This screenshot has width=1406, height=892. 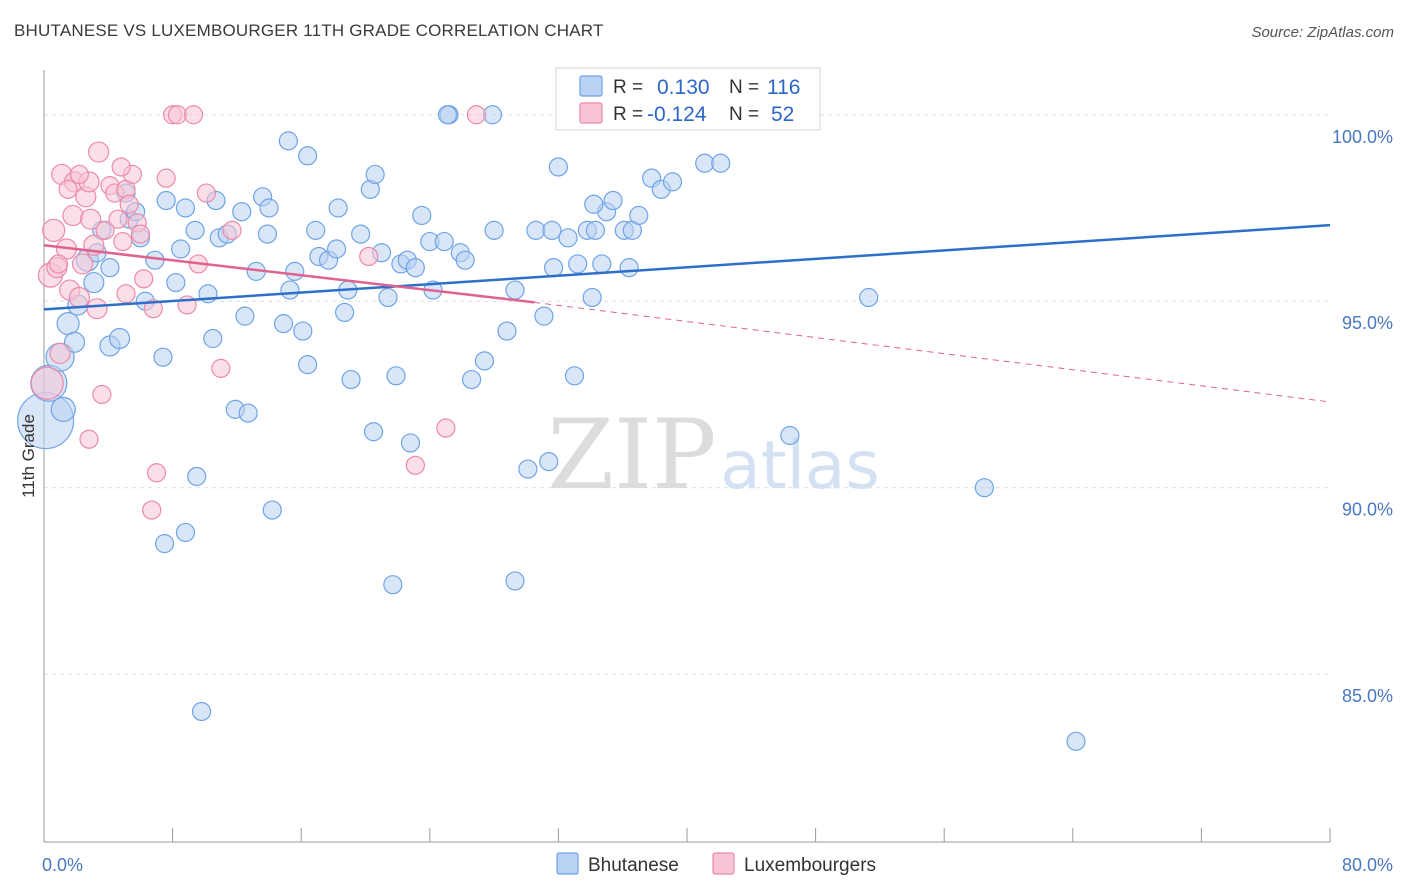 What do you see at coordinates (1367, 865) in the screenshot?
I see `x-tick-label: 80.0%` at bounding box center [1367, 865].